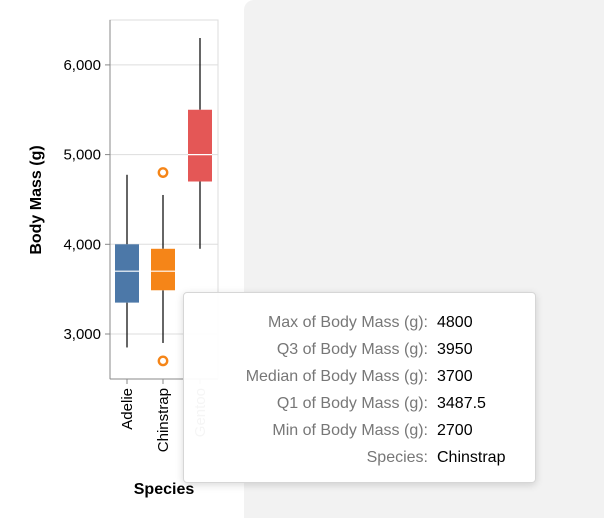 Image resolution: width=604 pixels, height=518 pixels. I want to click on tooltip-value: 3487.5, so click(461, 403).